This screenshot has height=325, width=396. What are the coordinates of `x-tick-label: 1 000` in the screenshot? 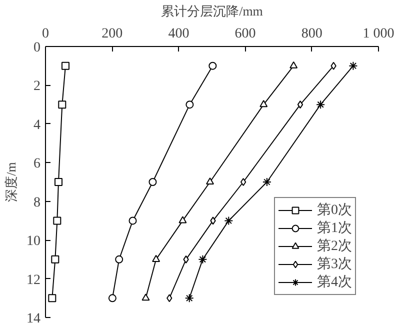 It's located at (378, 34).